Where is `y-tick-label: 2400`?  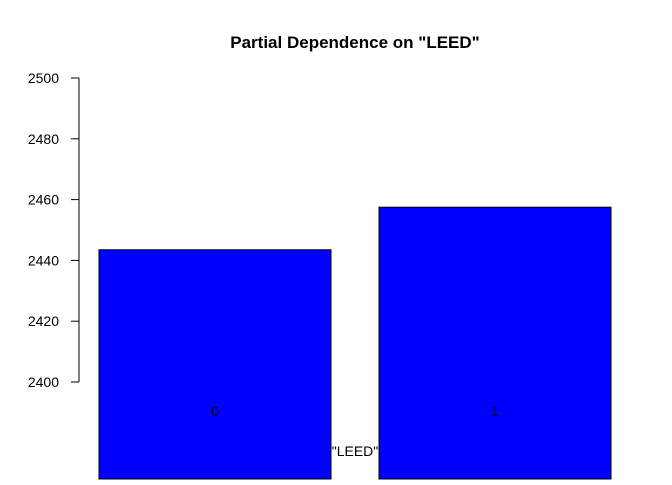 y-tick-label: 2400 is located at coordinates (43, 382).